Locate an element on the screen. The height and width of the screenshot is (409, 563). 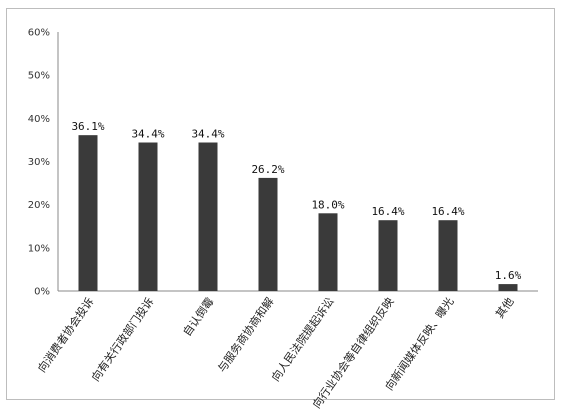
category-label: 向消费者协会投诉 is located at coordinates (66, 335).